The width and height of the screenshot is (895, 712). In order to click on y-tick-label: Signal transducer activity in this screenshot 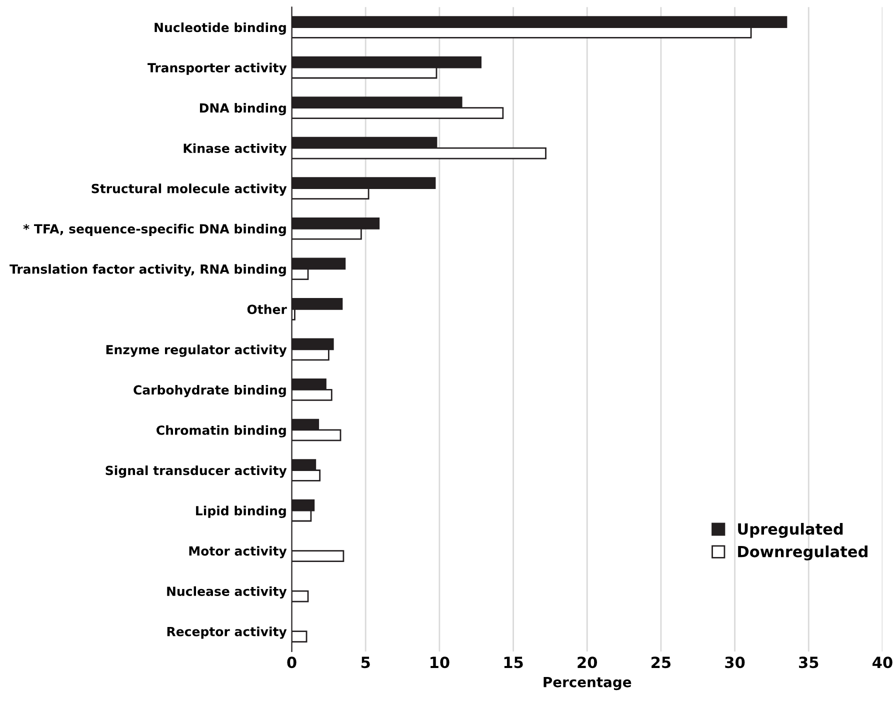, I will do `click(196, 472)`.